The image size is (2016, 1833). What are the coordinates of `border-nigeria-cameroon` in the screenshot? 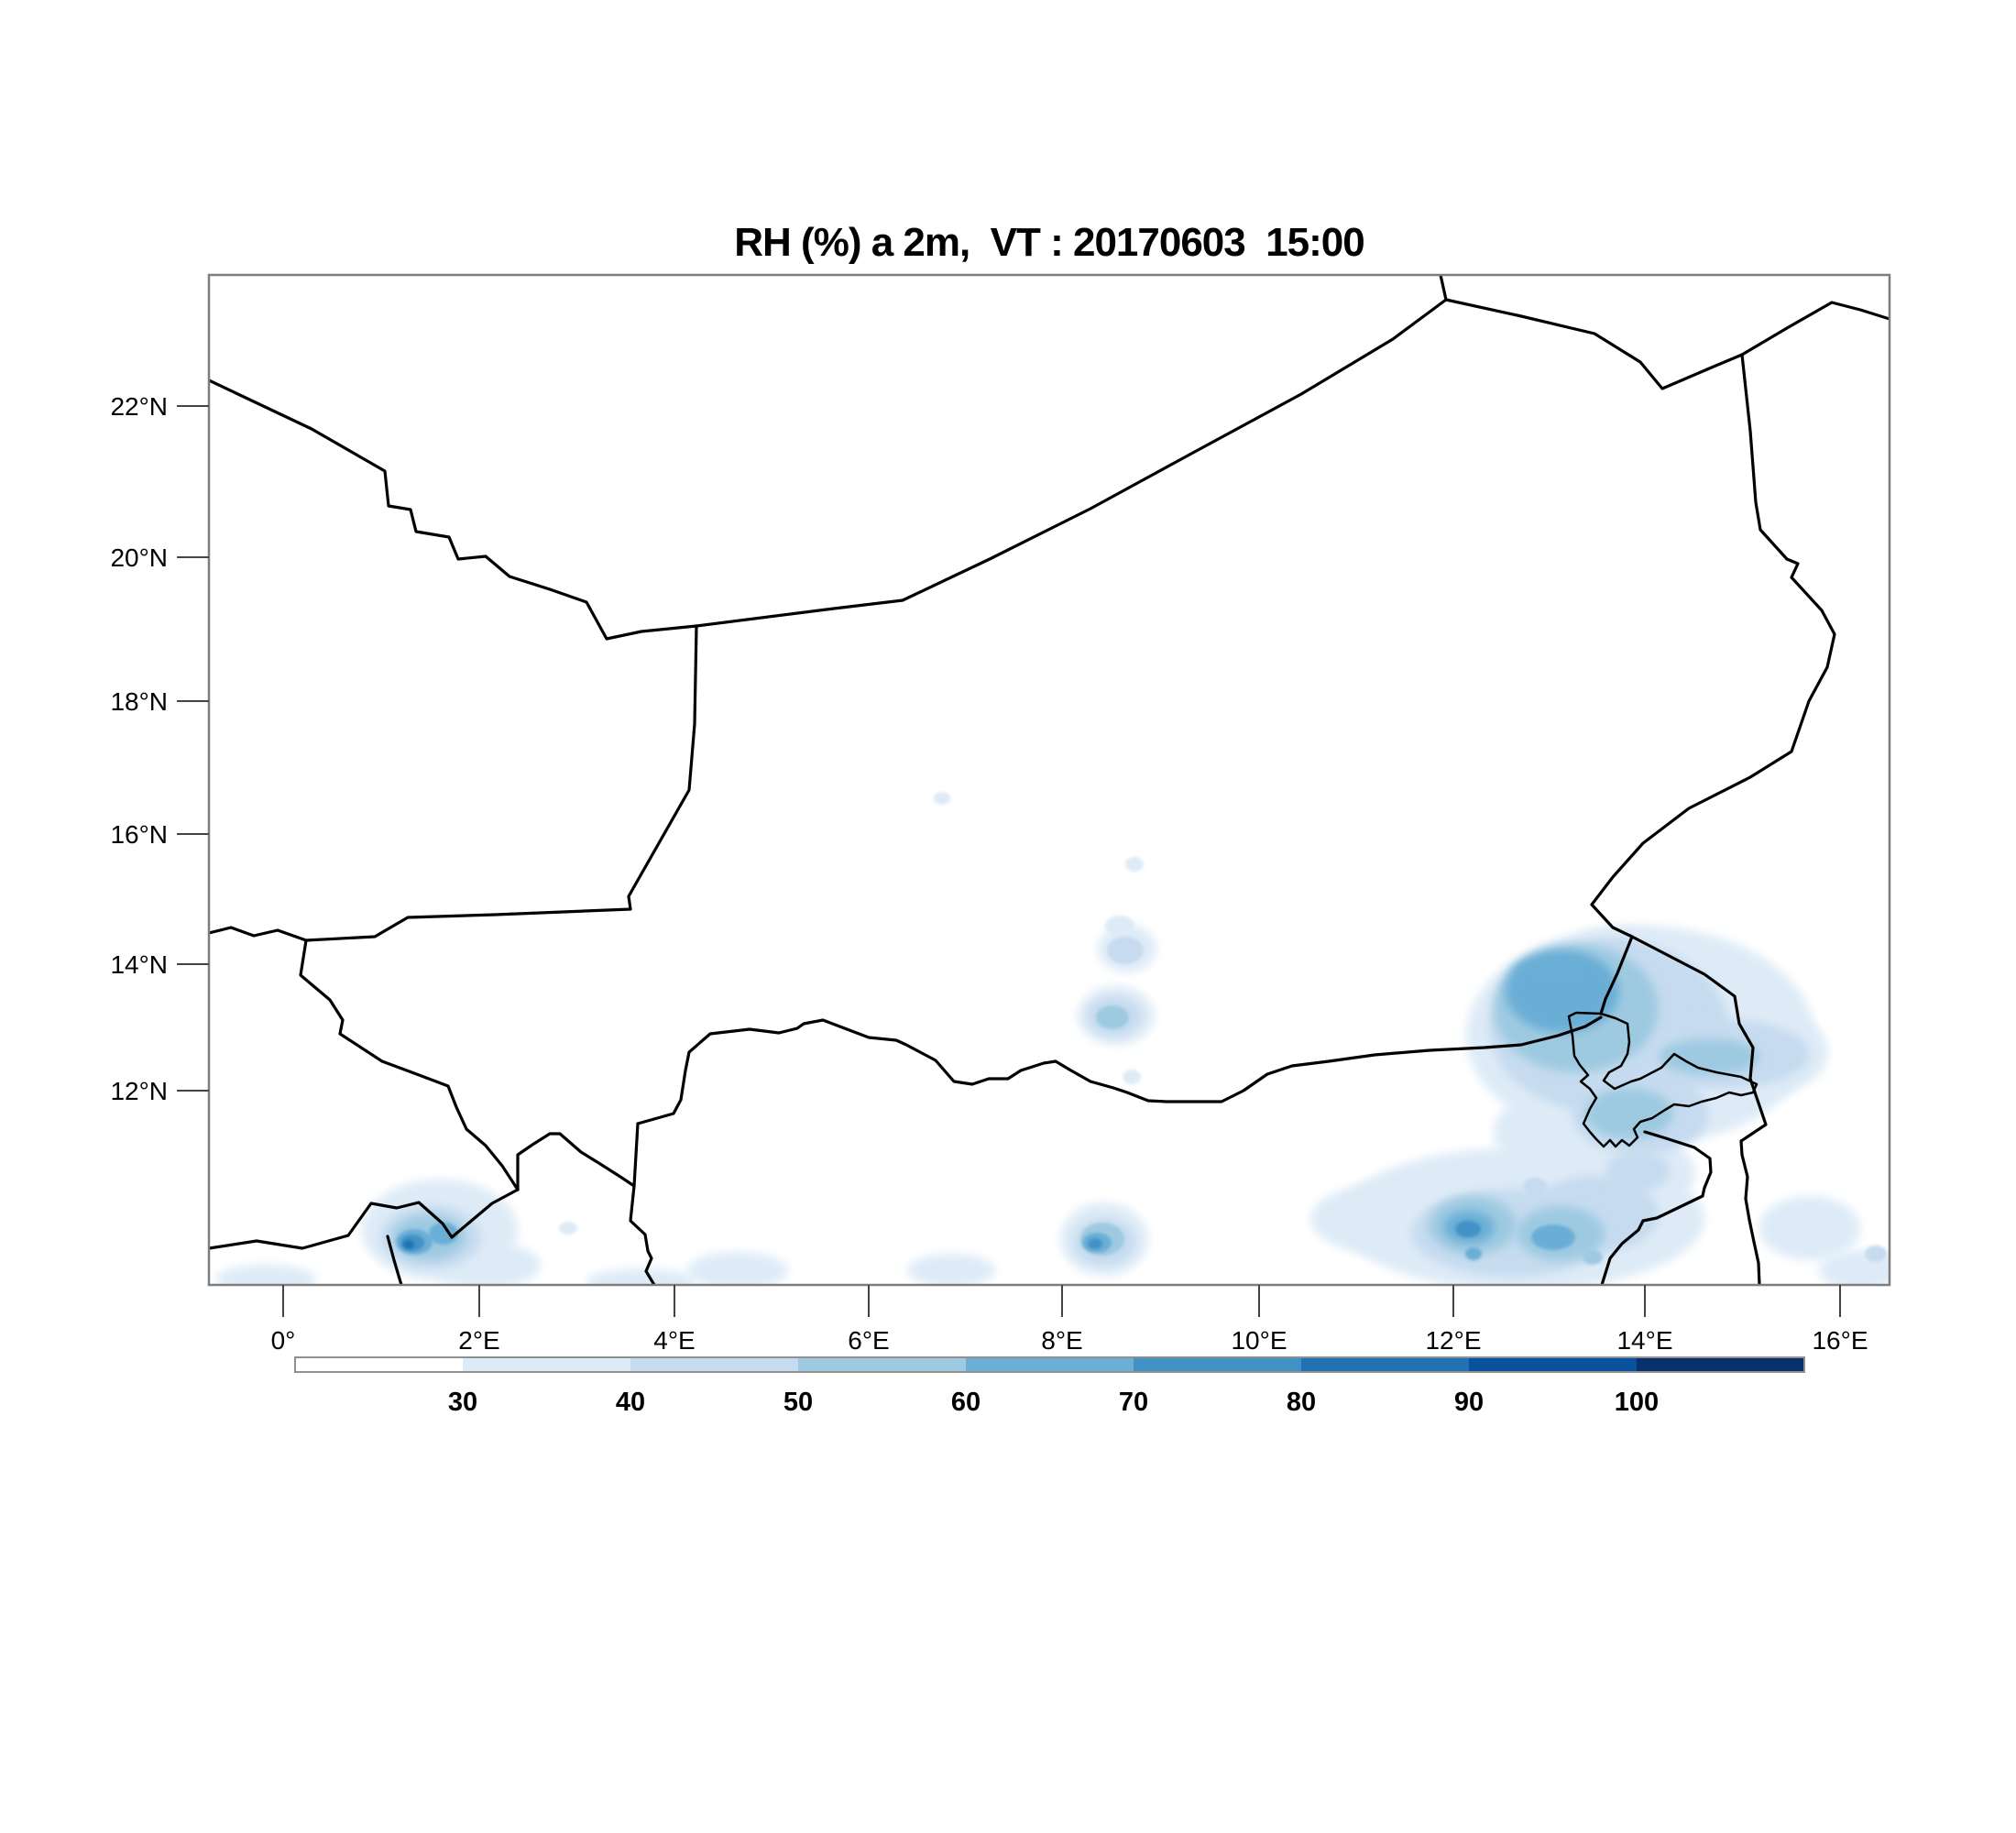 It's located at (1656, 1207).